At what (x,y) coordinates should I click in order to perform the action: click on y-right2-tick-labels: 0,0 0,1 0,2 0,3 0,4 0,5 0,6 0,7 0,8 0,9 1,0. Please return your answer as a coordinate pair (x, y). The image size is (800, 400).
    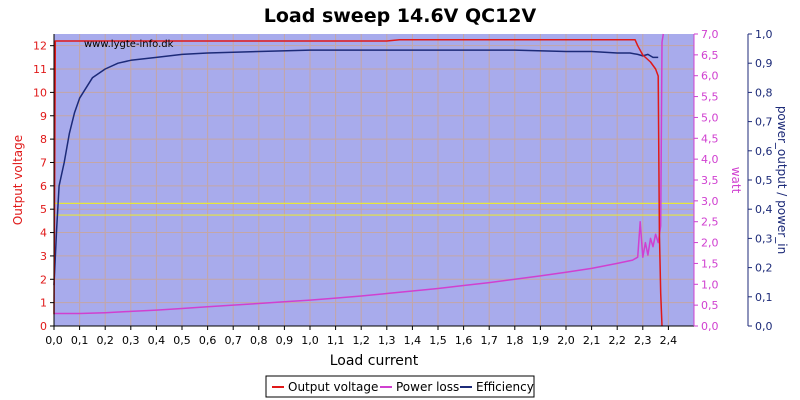
    Looking at the image, I should click on (760, 180).